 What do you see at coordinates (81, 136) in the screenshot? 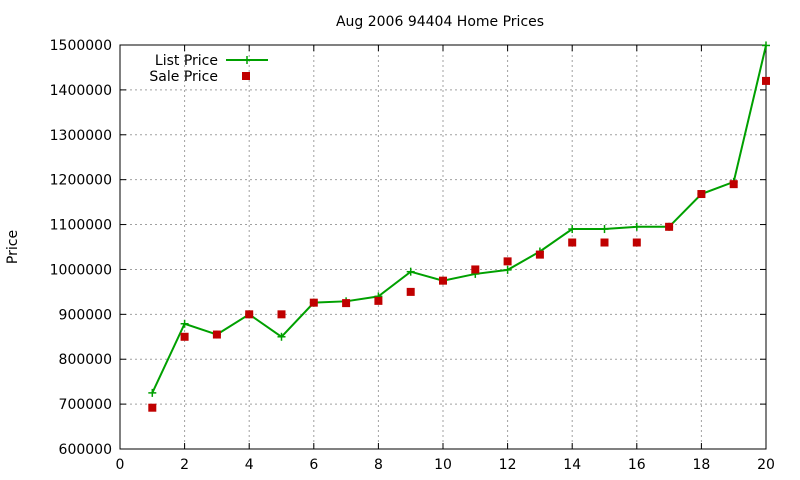
I see `y-tick-label: 1300000` at bounding box center [81, 136].